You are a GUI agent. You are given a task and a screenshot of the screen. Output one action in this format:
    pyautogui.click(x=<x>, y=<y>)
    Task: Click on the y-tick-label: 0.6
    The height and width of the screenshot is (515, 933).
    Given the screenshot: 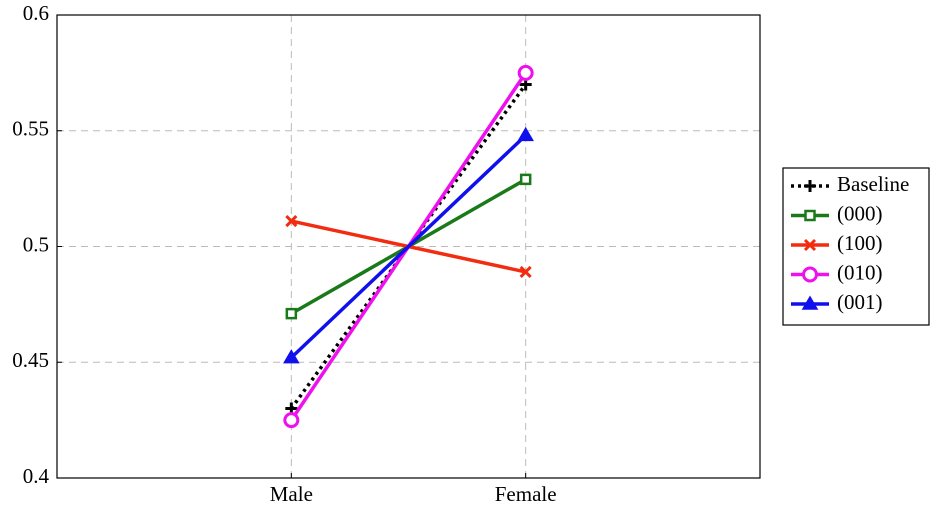 What is the action you would take?
    pyautogui.click(x=36, y=13)
    